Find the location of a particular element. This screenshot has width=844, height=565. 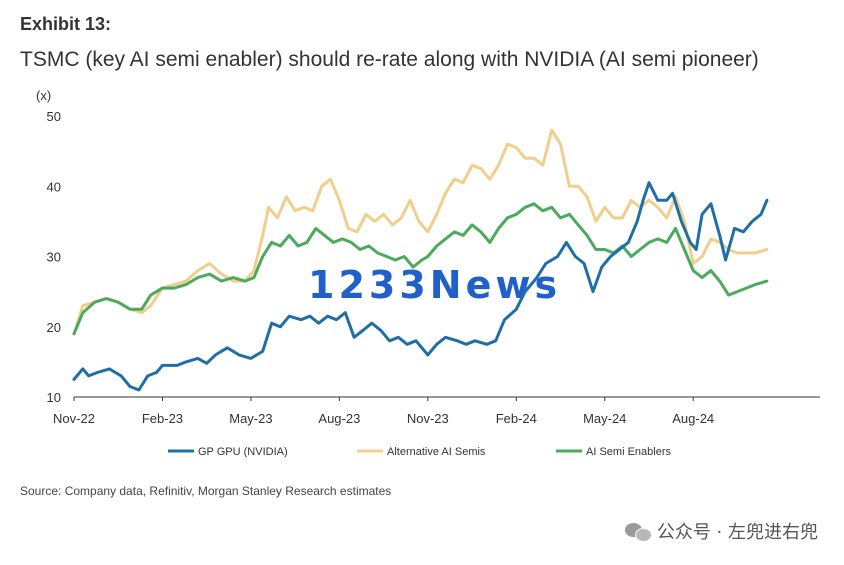

y-tick-label: 10 is located at coordinates (54, 397).